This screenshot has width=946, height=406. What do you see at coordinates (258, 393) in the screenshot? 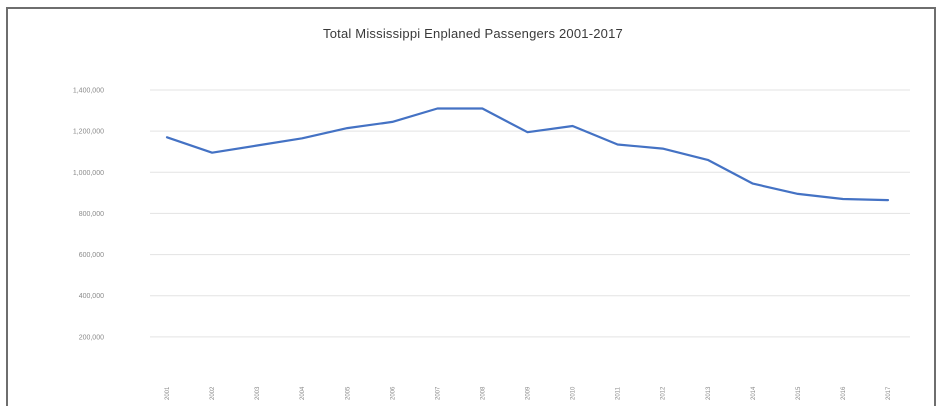
I see `x-tick-label: 2003` at bounding box center [258, 393].